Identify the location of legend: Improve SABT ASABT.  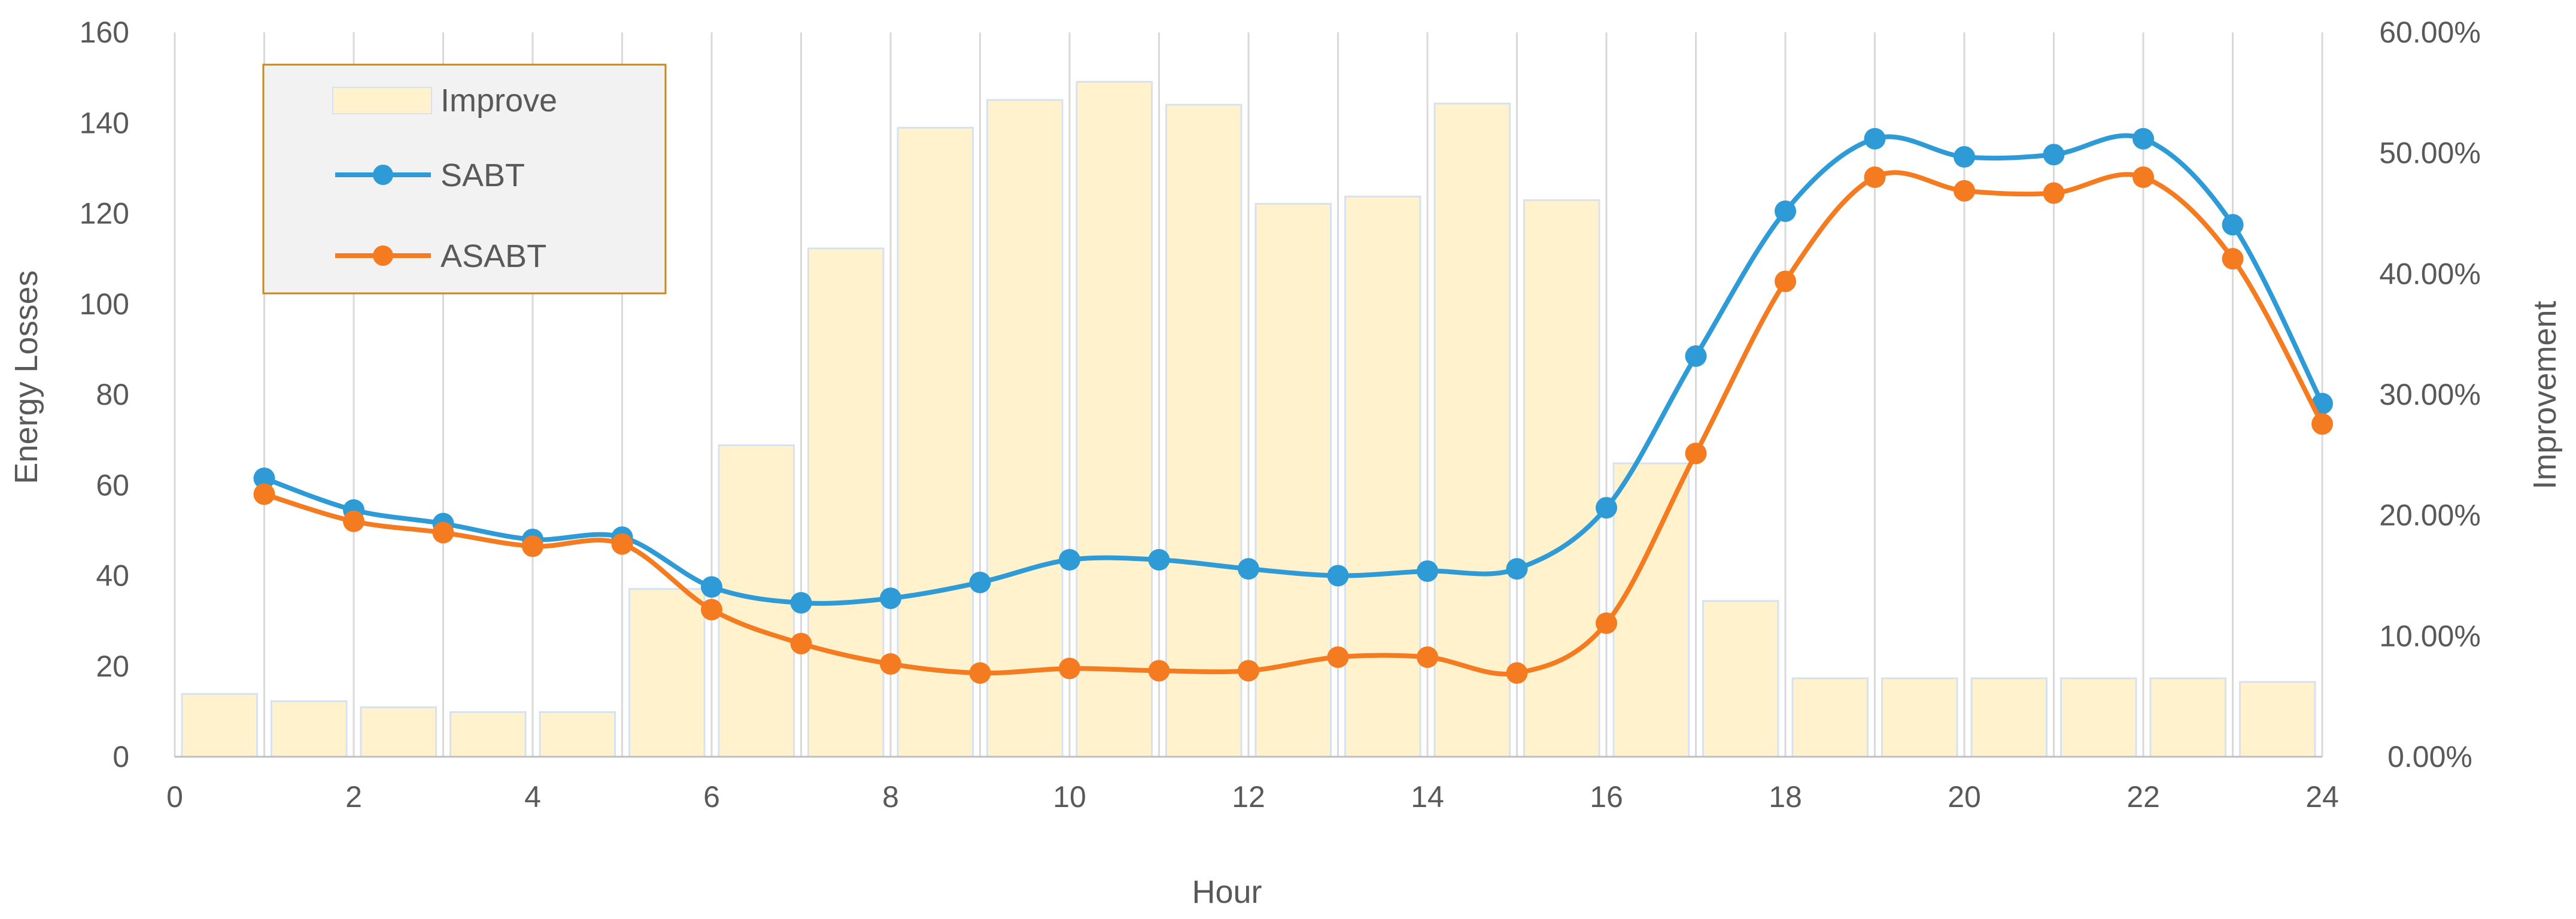
(464, 179).